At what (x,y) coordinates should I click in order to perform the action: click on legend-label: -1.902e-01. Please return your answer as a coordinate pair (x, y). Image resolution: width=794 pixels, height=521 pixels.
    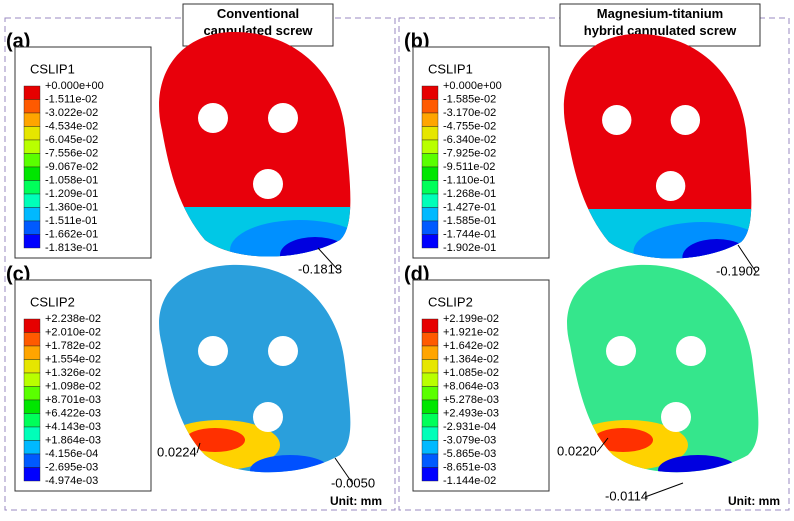
    Looking at the image, I should click on (469, 248).